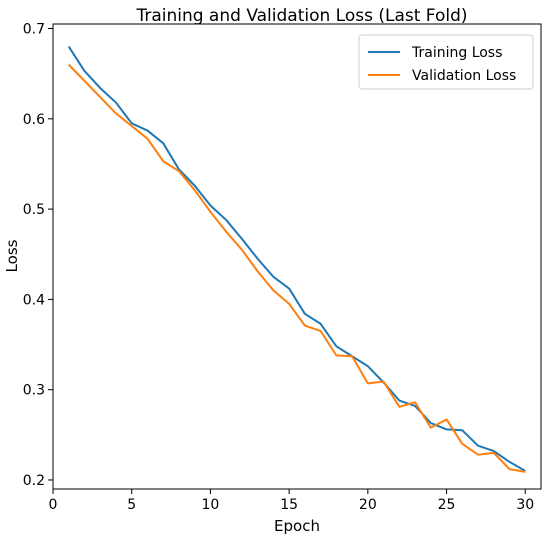 Image resolution: width=550 pixels, height=541 pixels. Describe the element at coordinates (301, 16) in the screenshot. I see `chart-title: Training and Validation Loss (Last Fold)` at that location.